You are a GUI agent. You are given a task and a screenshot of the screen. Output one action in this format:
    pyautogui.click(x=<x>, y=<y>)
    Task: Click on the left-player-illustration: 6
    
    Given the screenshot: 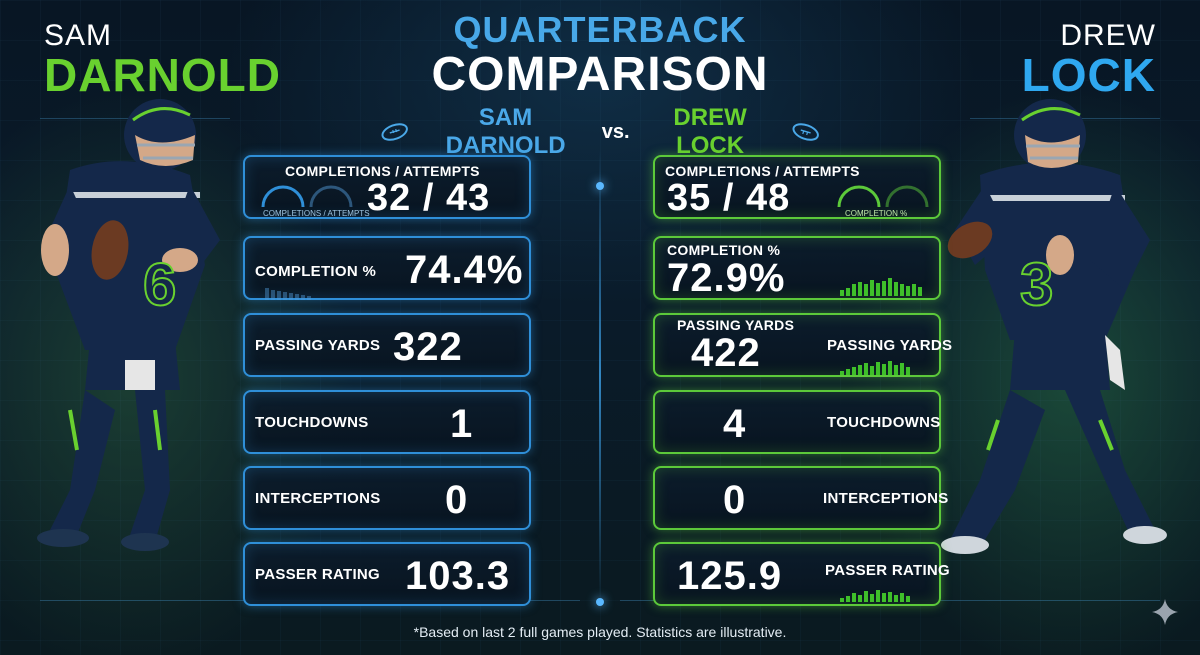 What is the action you would take?
    pyautogui.click(x=128, y=325)
    